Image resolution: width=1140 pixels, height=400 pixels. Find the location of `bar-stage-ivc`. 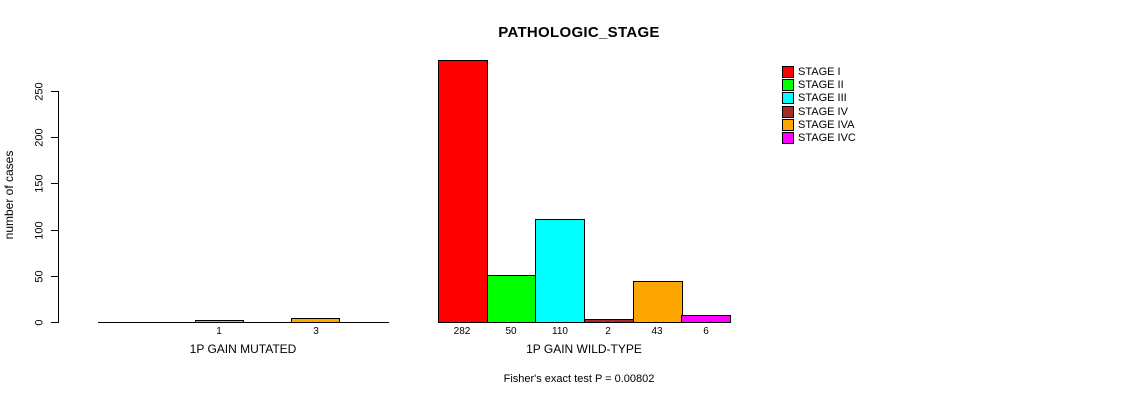

bar-stage-ivc is located at coordinates (706, 319).